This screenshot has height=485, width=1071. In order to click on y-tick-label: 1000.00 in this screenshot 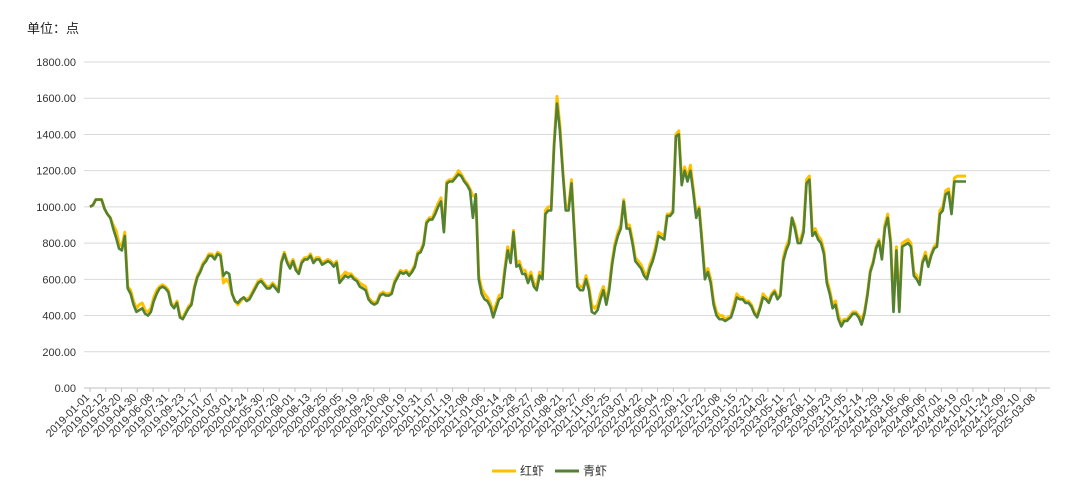, I will do `click(56, 208)`.